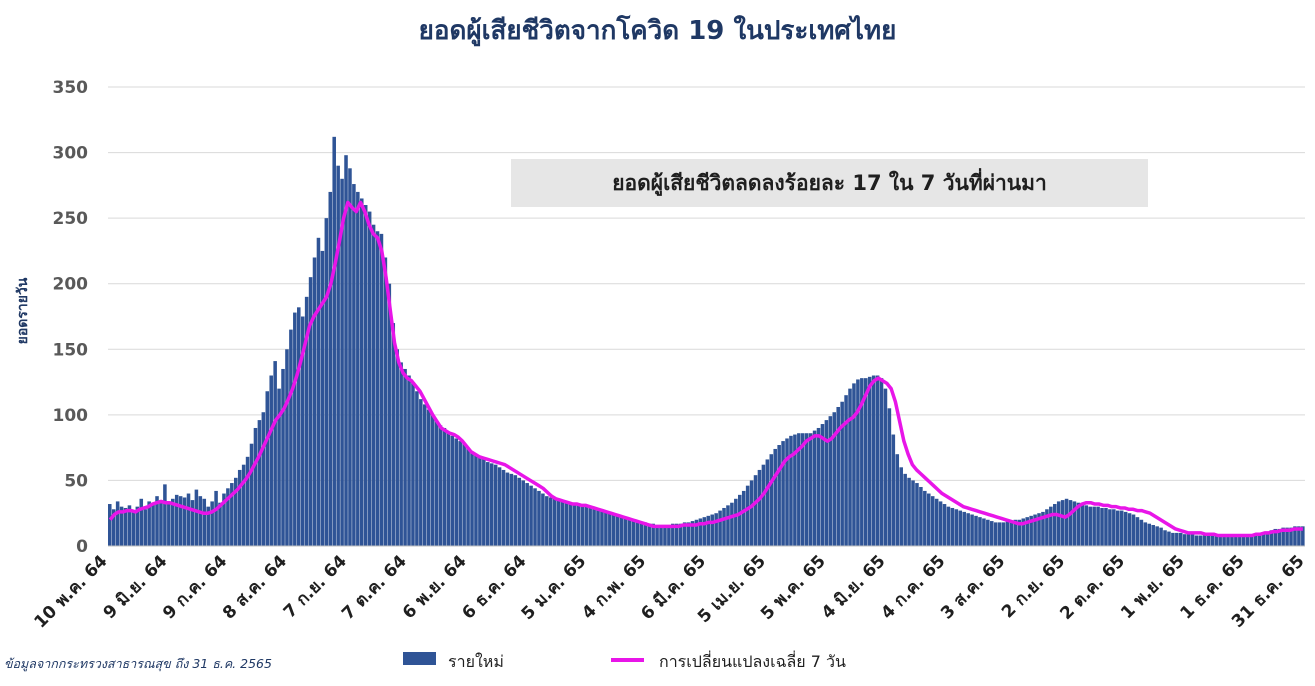 The image size is (1315, 686). Describe the element at coordinates (136, 587) in the screenshot. I see `x-tick-label: 9 มิ.ย. 64` at that location.